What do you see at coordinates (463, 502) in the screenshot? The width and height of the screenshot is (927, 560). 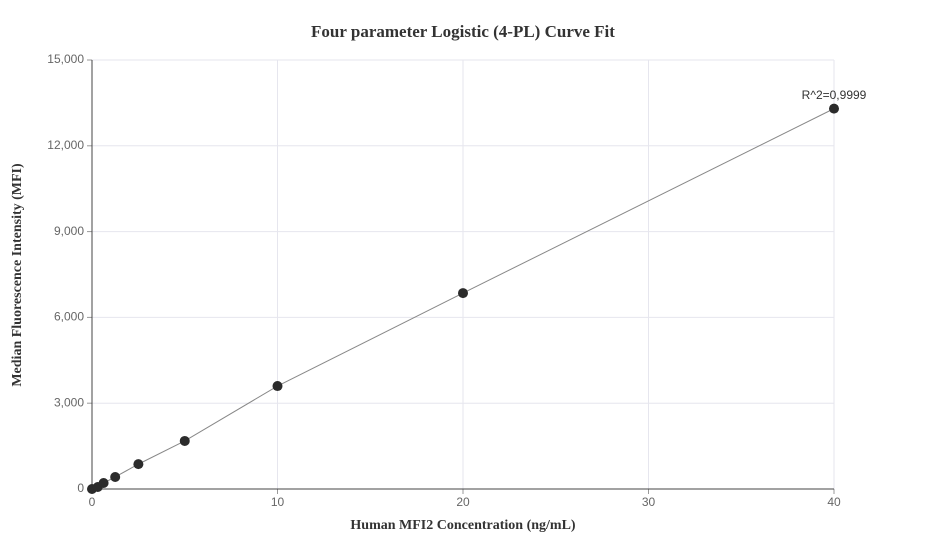 I see `x-tick-label: 20` at bounding box center [463, 502].